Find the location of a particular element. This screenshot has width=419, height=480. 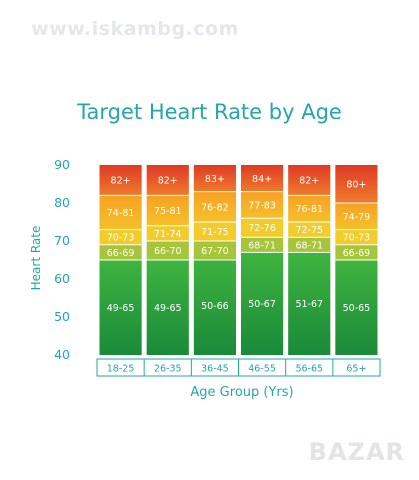

segment-label: 71-75 is located at coordinates (215, 232).